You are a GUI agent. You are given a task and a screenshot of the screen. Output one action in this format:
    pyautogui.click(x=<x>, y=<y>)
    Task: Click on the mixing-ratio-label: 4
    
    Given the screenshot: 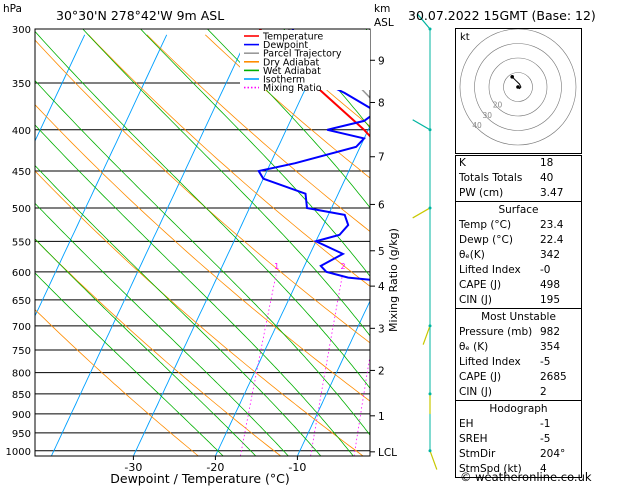 What is the action you would take?
    pyautogui.click(x=414, y=266)
    